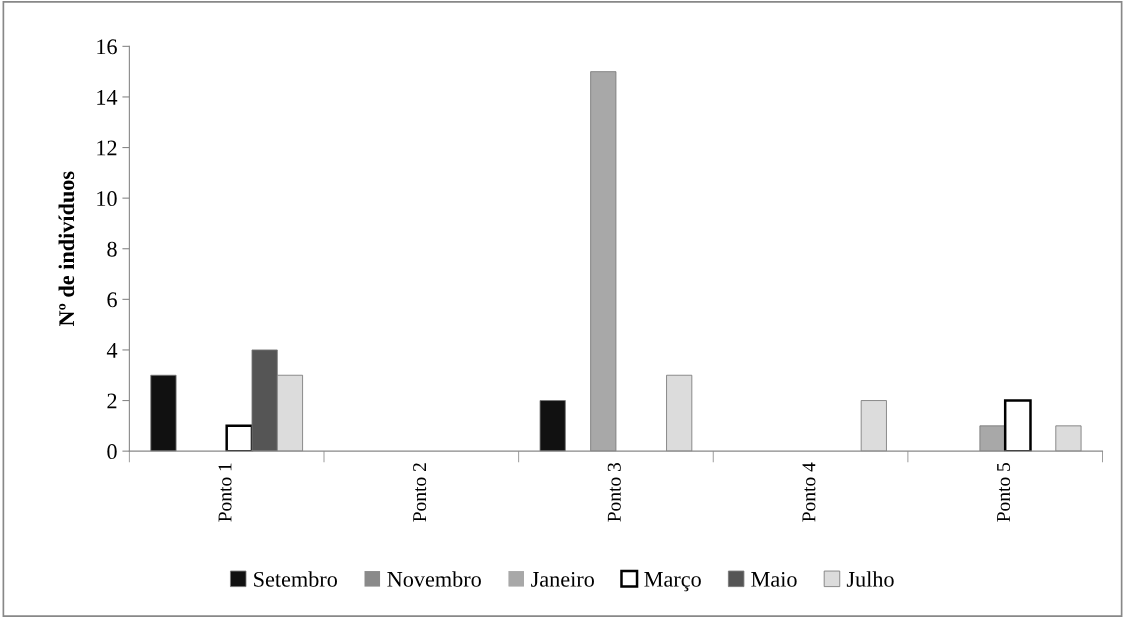 This screenshot has width=1125, height=618. I want to click on legend-label: Maio, so click(774, 579).